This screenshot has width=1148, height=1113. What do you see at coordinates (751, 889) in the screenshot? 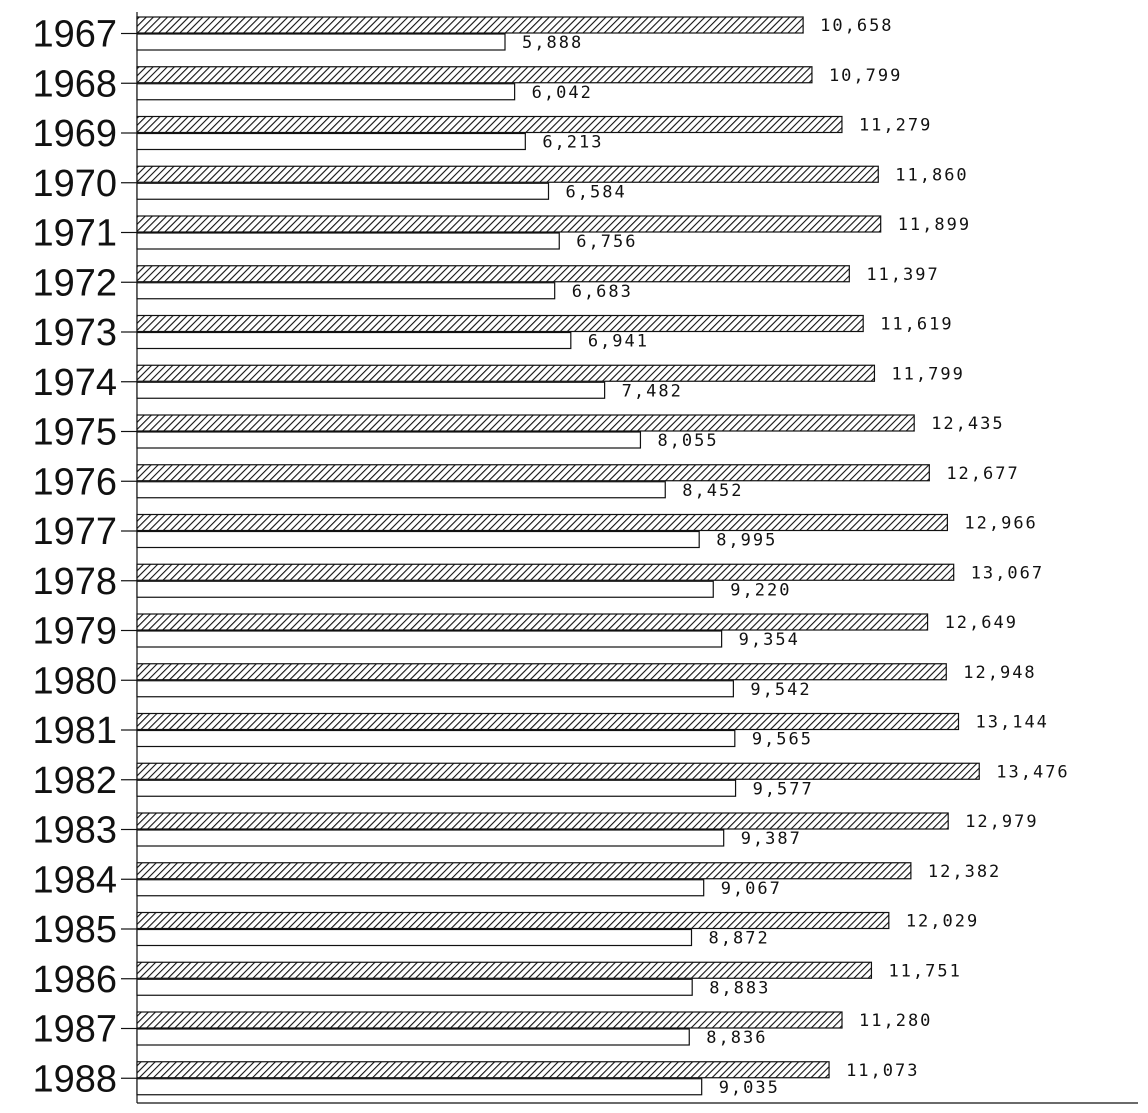
I see `data-label-plain: 9,067` at bounding box center [751, 889].